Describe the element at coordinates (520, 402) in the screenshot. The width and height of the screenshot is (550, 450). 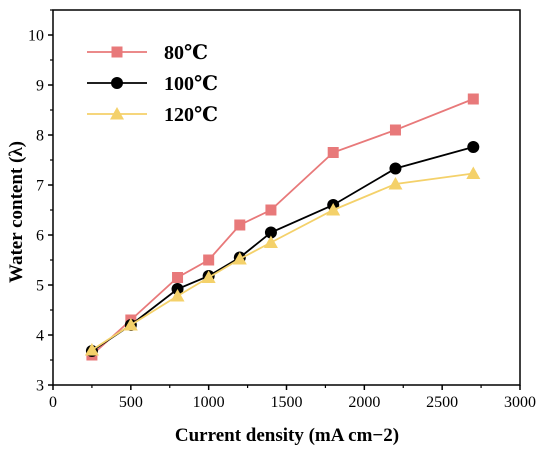
I see `x-tick-label: 3000` at that location.